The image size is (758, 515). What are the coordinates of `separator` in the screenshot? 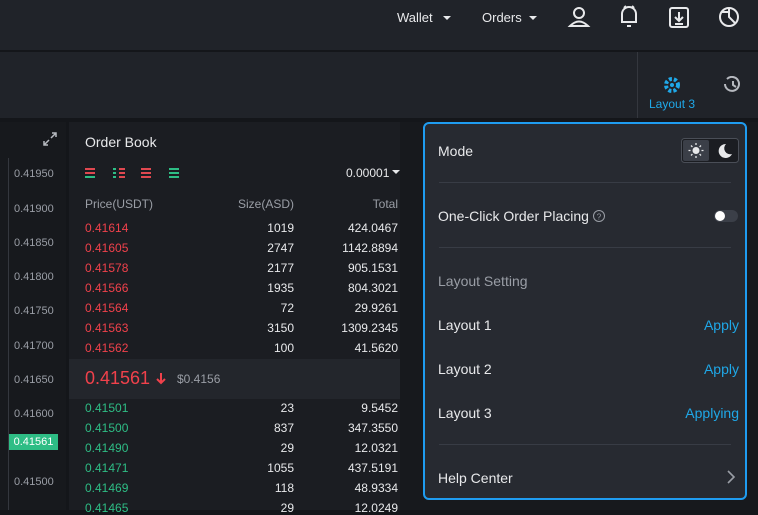 It's located at (637, 85).